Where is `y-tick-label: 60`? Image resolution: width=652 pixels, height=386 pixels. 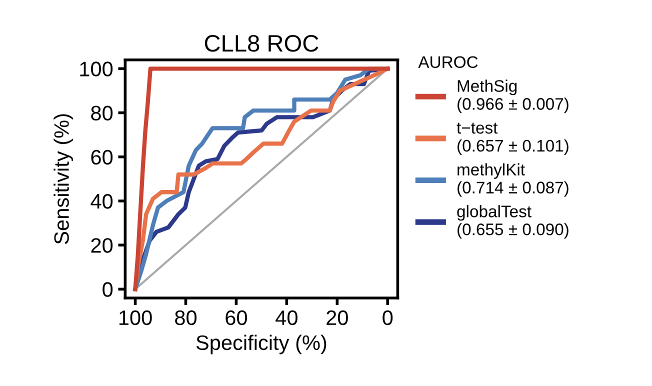 y-tick-label: 60 is located at coordinates (102, 157).